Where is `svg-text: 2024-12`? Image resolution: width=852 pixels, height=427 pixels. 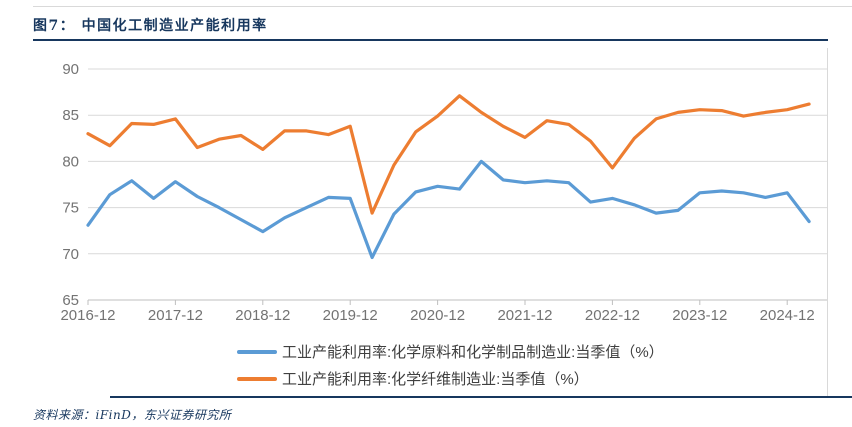
svg-text: 2024-12 is located at coordinates (787, 315).